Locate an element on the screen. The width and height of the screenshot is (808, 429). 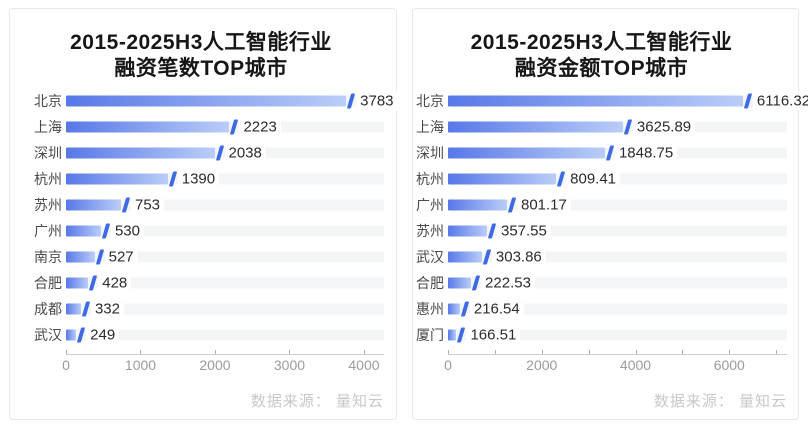
bar-track: 357.55 is located at coordinates (617, 231).